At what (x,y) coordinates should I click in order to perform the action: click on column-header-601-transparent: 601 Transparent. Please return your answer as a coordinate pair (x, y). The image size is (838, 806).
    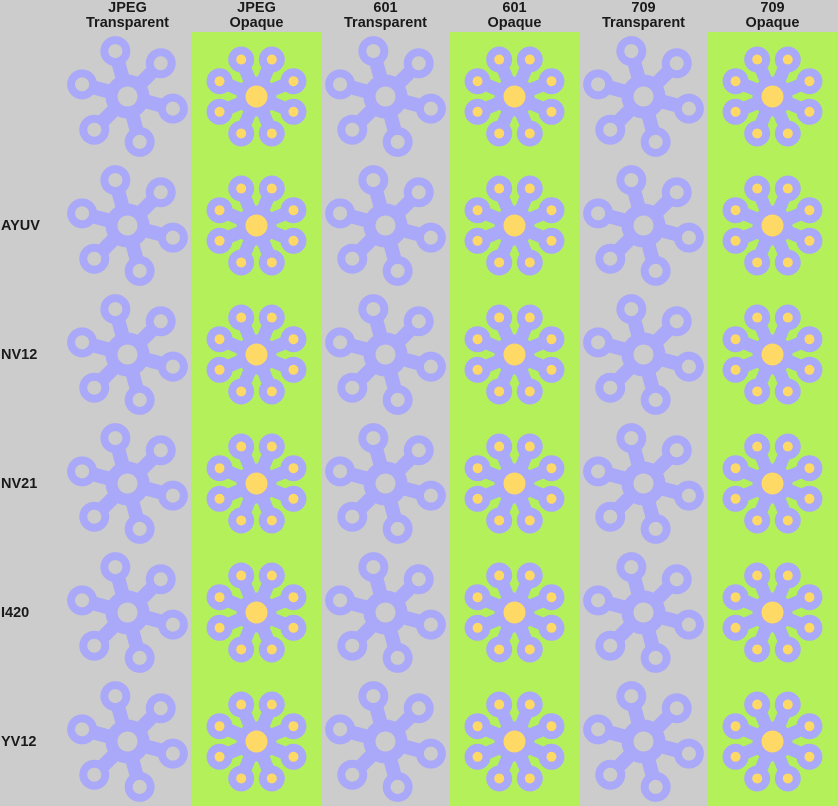
    Looking at the image, I should click on (385, 16).